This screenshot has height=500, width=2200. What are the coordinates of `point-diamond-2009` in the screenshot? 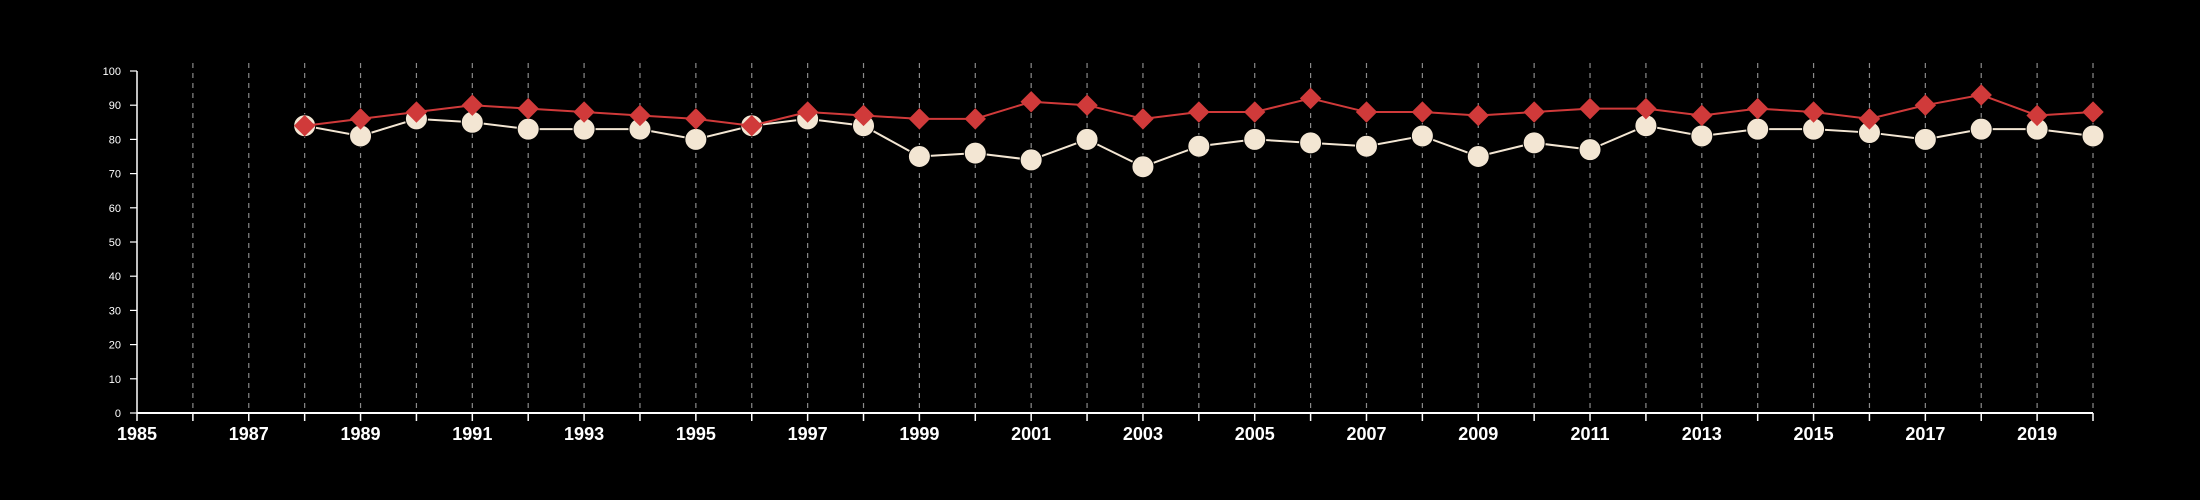 It's located at (1478, 115).